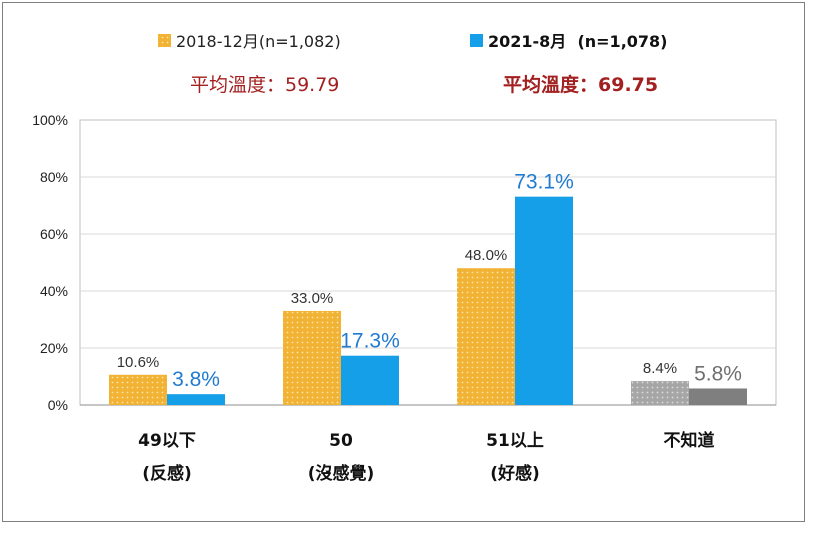 The width and height of the screenshot is (814, 535). Describe the element at coordinates (58, 405) in the screenshot. I see `y-tick-label: 0%` at that location.